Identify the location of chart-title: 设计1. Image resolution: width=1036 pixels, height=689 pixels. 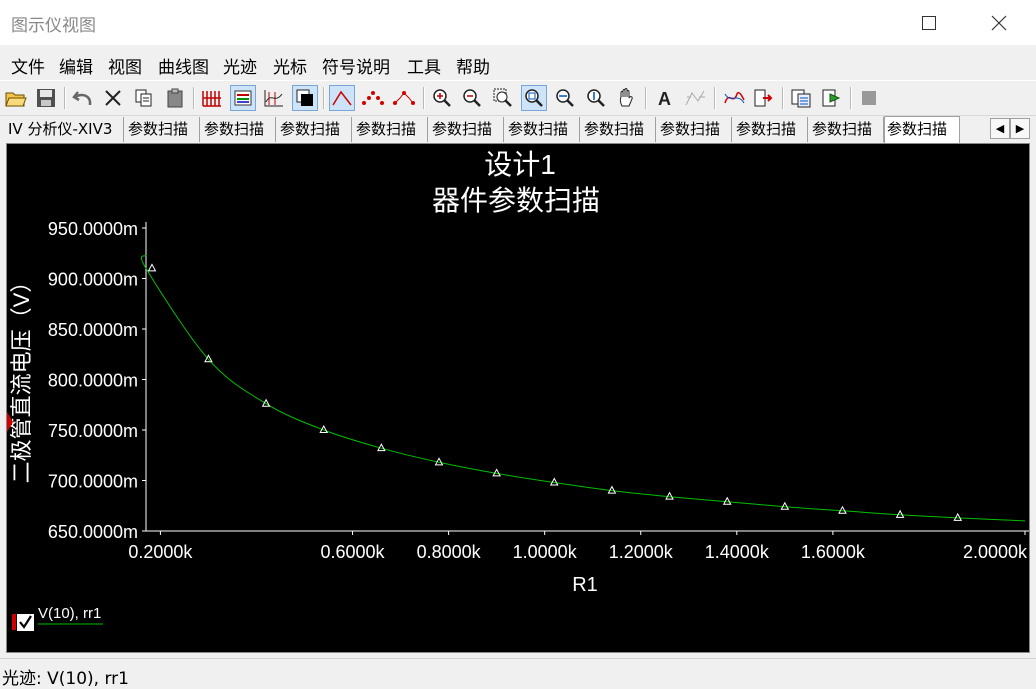
(520, 164).